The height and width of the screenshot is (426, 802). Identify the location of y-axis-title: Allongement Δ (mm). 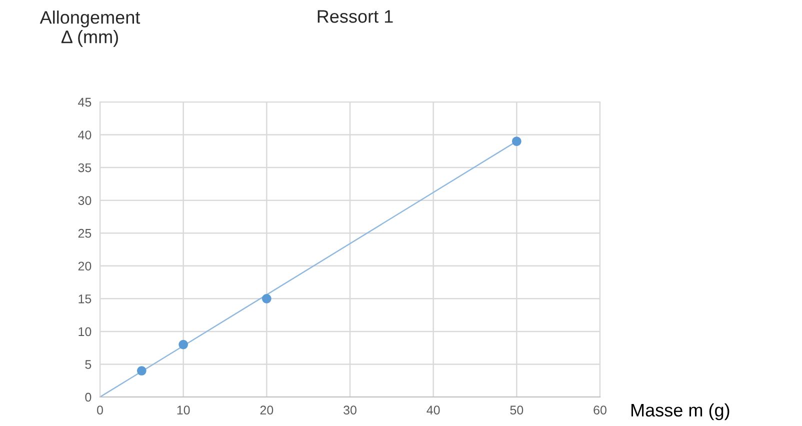
(90, 28).